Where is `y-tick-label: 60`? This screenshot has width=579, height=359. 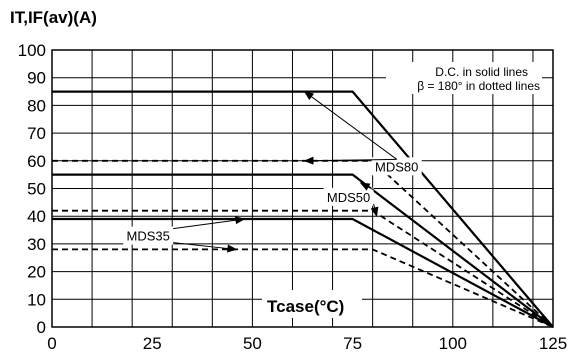 y-tick-label: 60 is located at coordinates (36, 161).